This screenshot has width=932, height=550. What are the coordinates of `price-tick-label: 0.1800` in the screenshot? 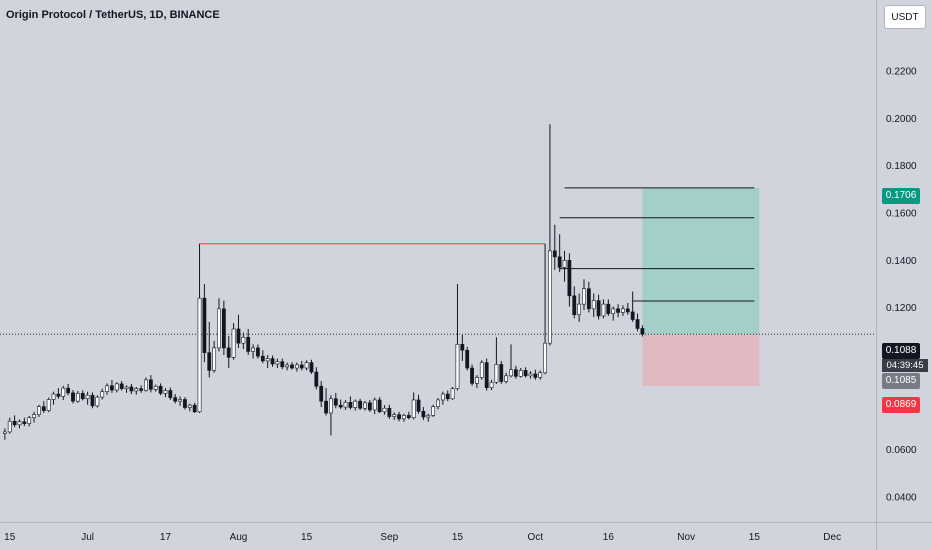 It's located at (901, 166).